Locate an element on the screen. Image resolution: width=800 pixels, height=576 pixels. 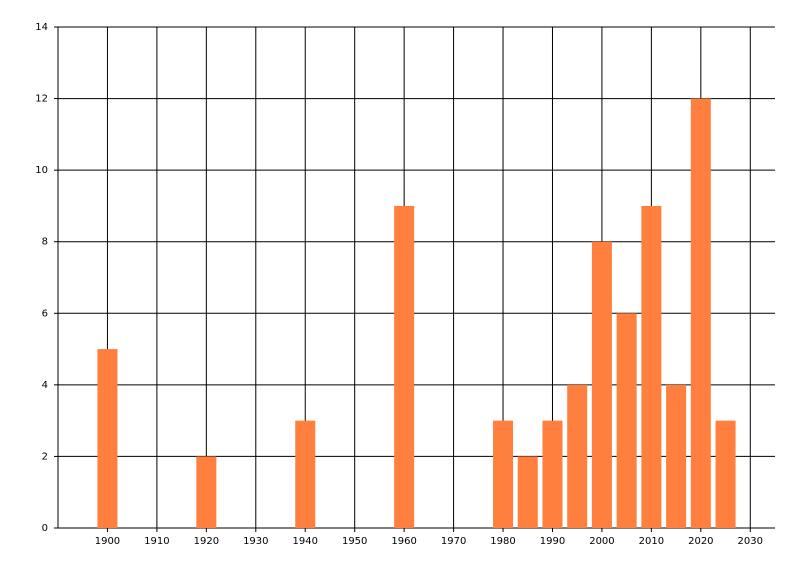
x-tick-label: 1910 is located at coordinates (156, 541).